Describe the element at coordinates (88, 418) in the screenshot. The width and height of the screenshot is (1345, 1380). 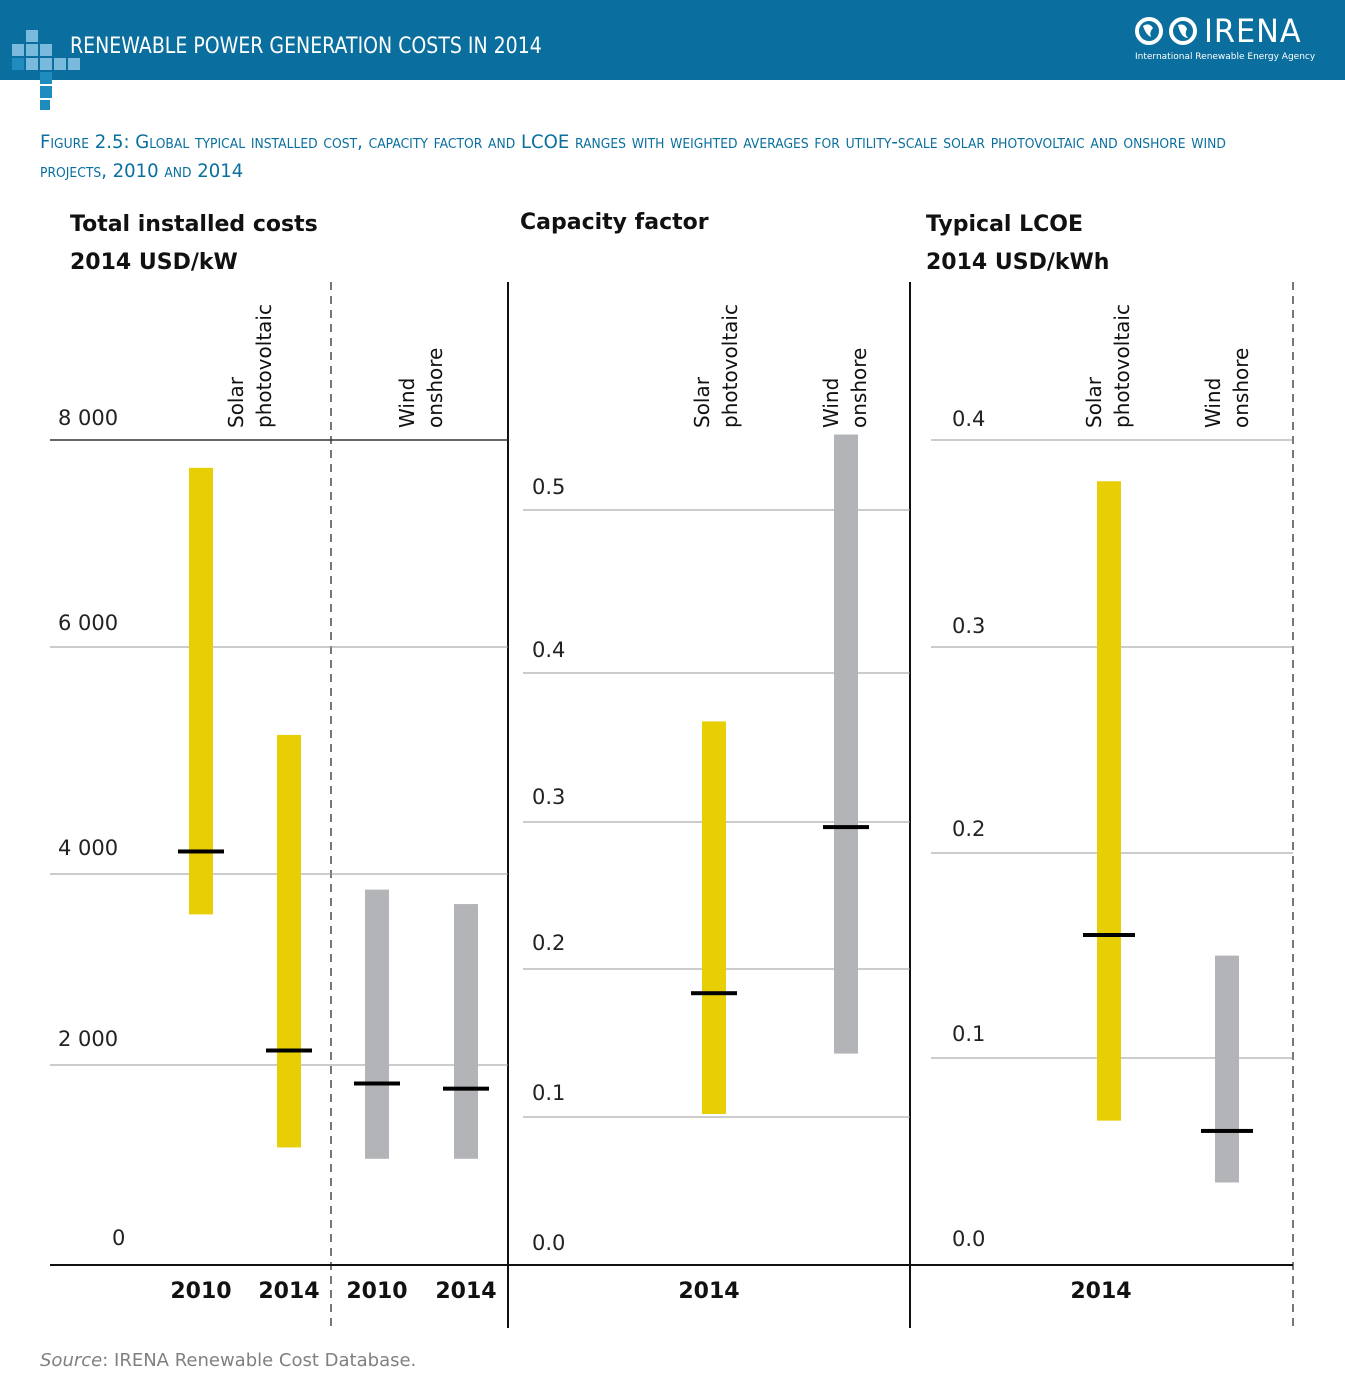
I see `y-tick-label: 8 000` at that location.